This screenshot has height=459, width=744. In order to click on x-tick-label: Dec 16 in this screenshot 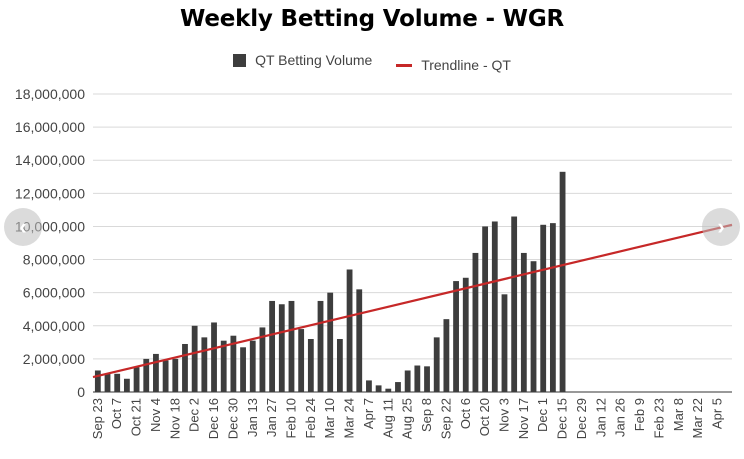, I will do `click(213, 418)`.